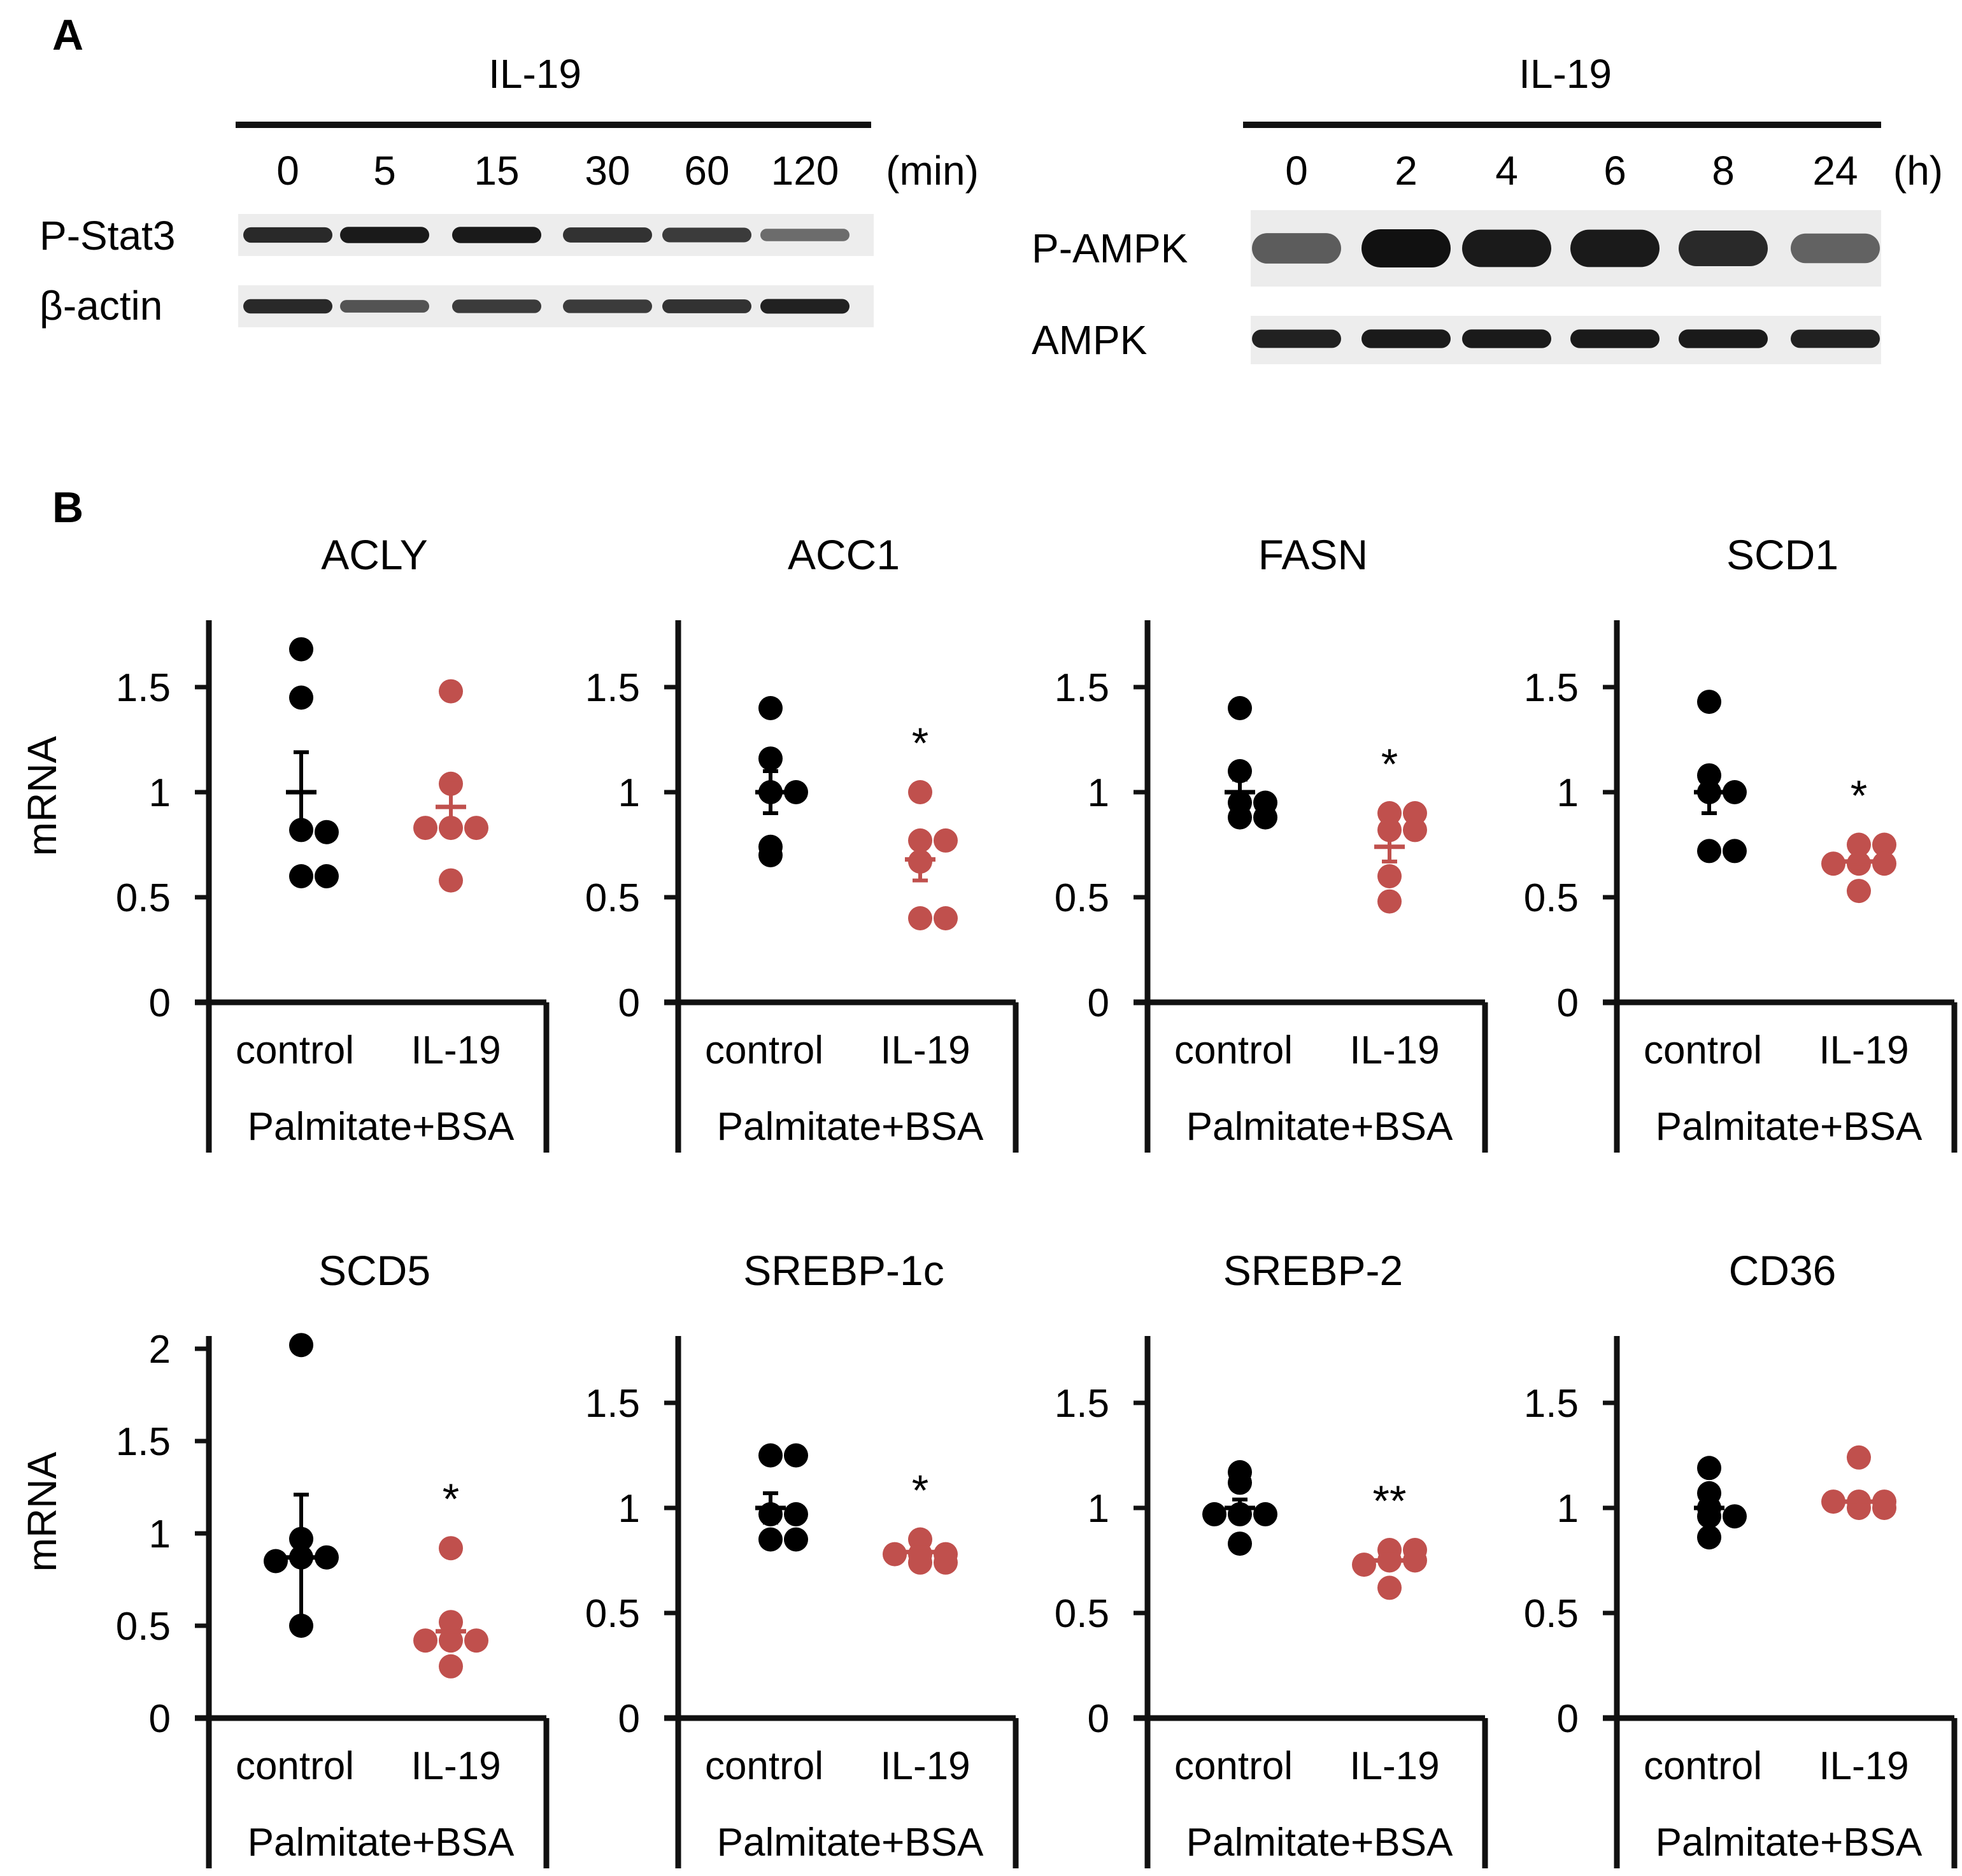  What do you see at coordinates (1406, 171) in the screenshot?
I see `timepoint-label: 2` at bounding box center [1406, 171].